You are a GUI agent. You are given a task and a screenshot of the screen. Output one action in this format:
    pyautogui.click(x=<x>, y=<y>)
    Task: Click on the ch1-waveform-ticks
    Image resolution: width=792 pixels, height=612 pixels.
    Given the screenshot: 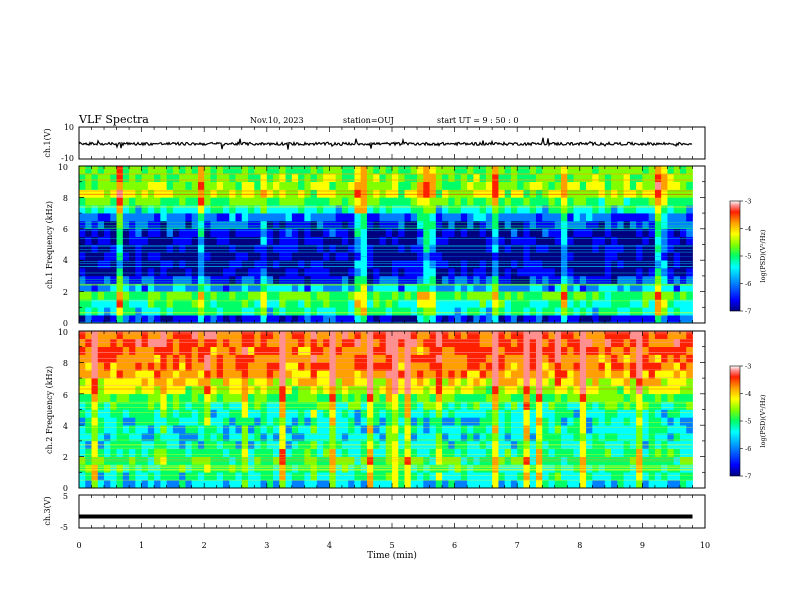 What is the action you would take?
    pyautogui.click(x=392, y=143)
    